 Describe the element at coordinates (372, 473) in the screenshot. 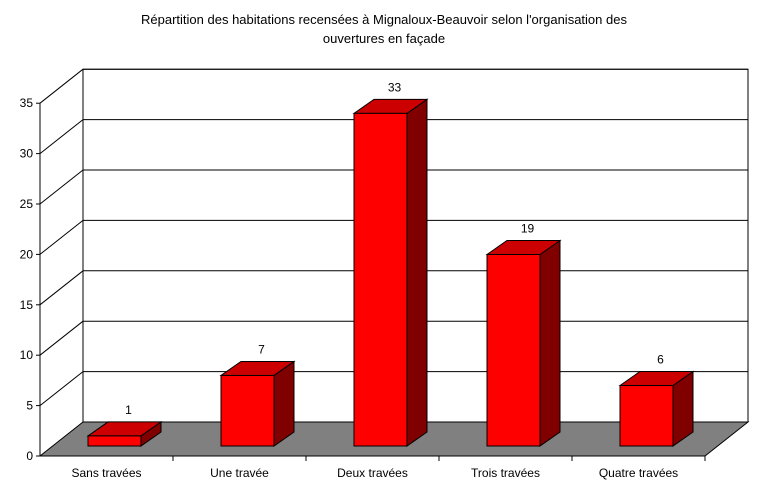

I see `x-tick-label: Deux travées` at that location.